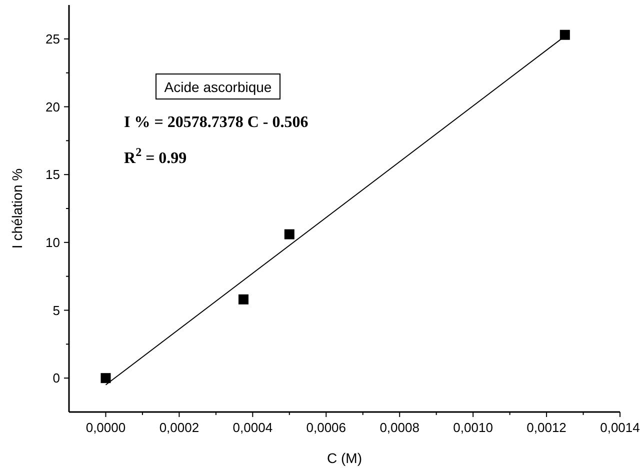  I want to click on annotation: Acide ascorbique, so click(218, 87).